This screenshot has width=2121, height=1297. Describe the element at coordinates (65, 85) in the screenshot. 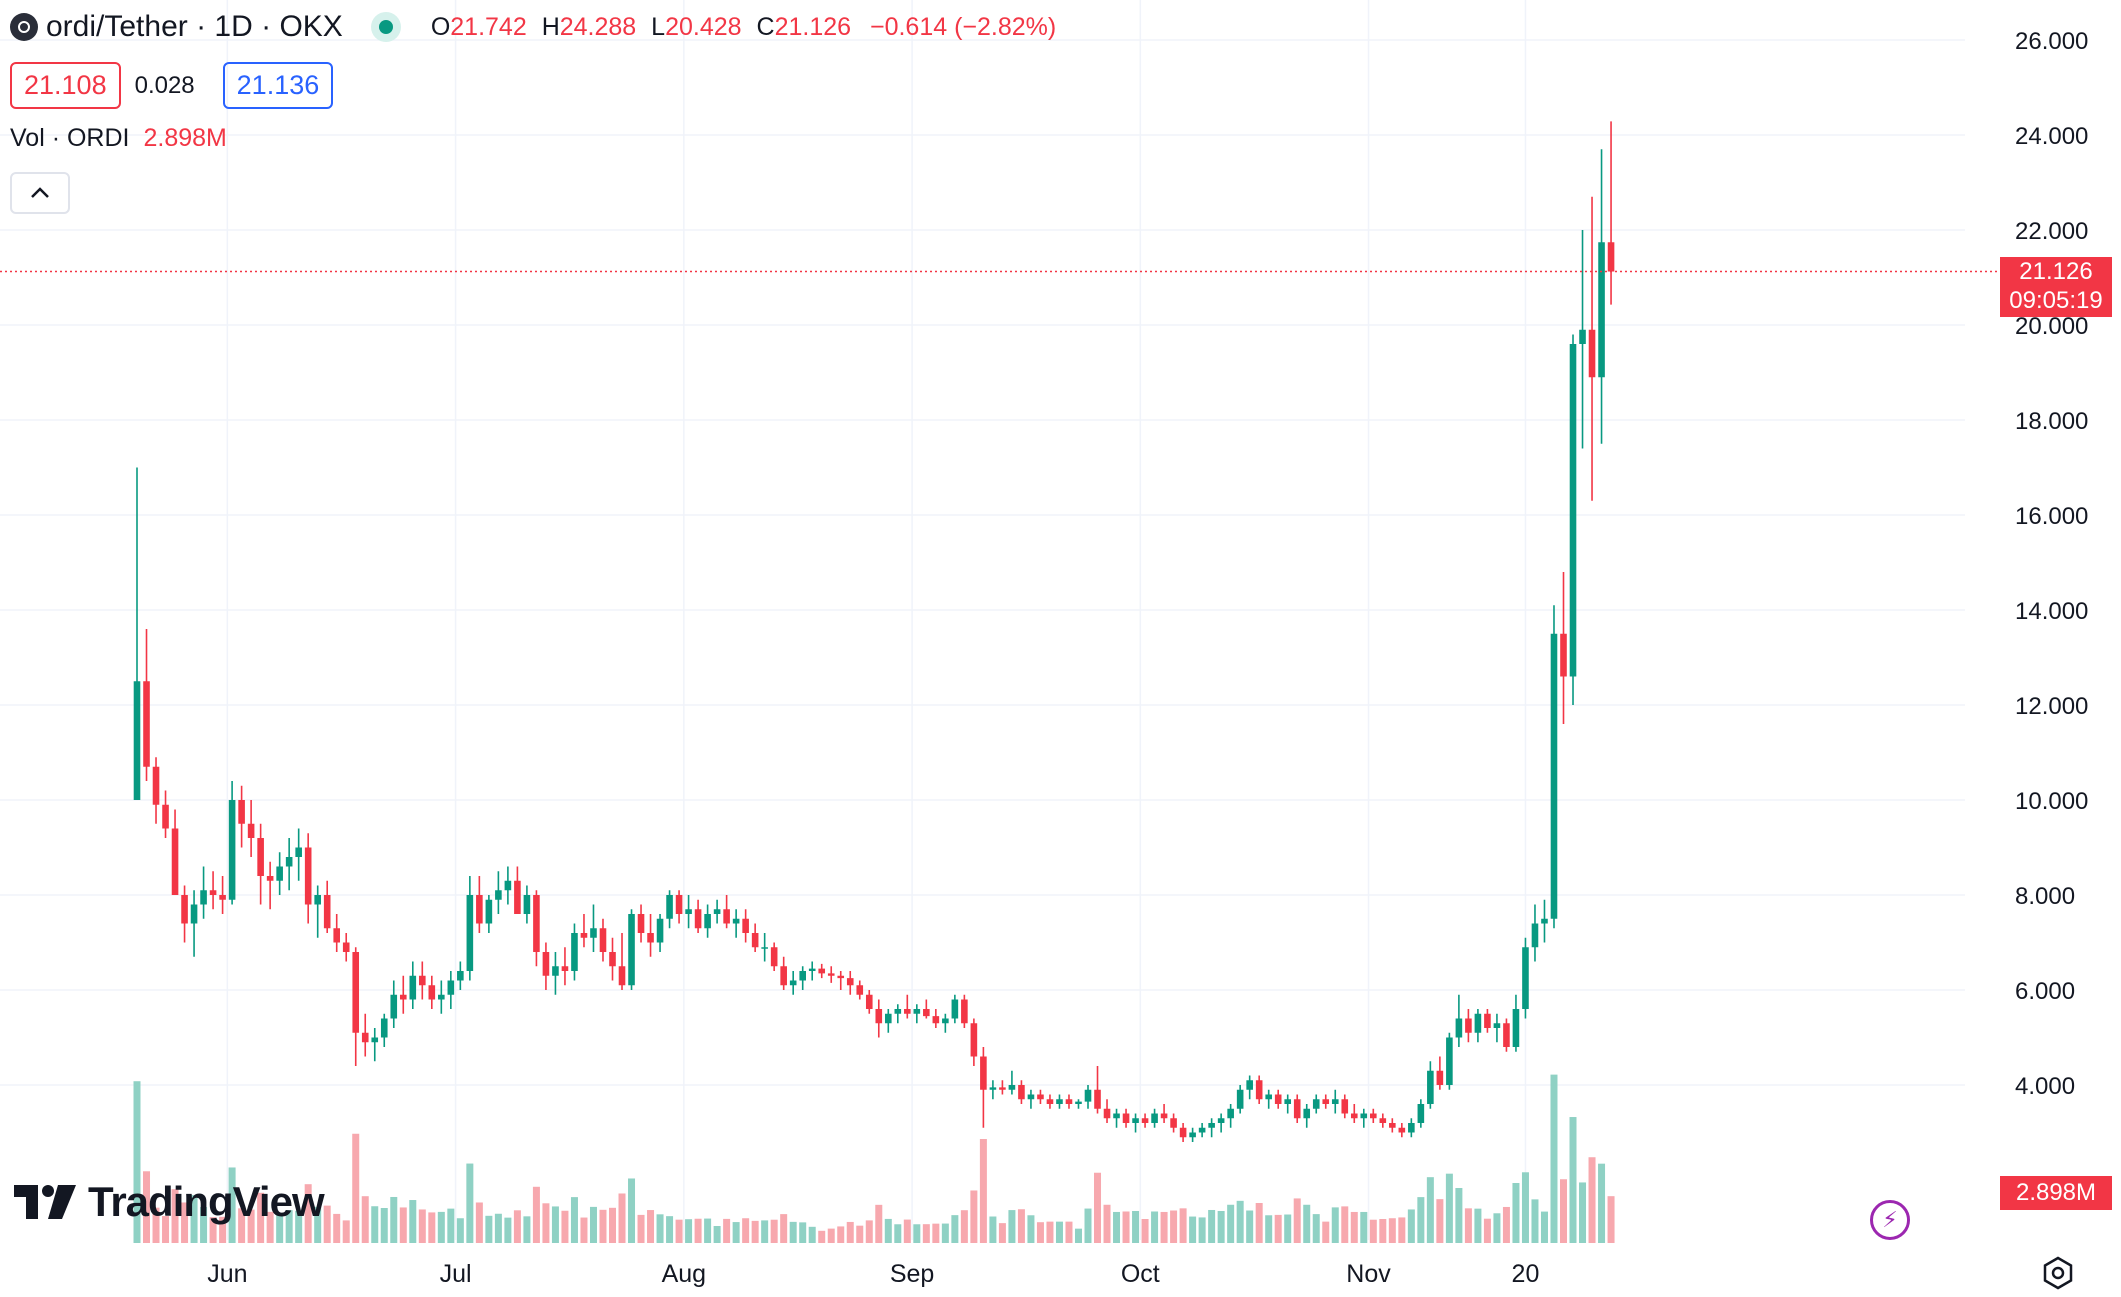

I see `sell-button: 21.108` at that location.